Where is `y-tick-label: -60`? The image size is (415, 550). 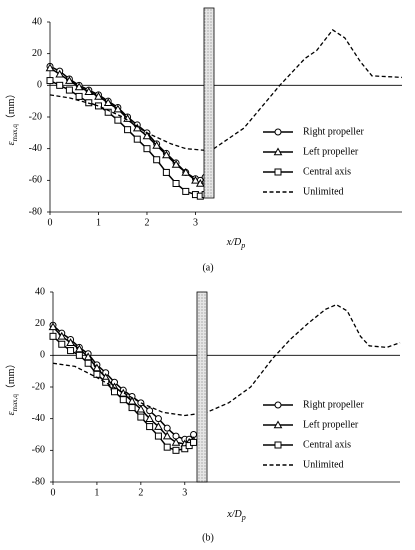
y-tick-label: -60 is located at coordinates (38, 450).